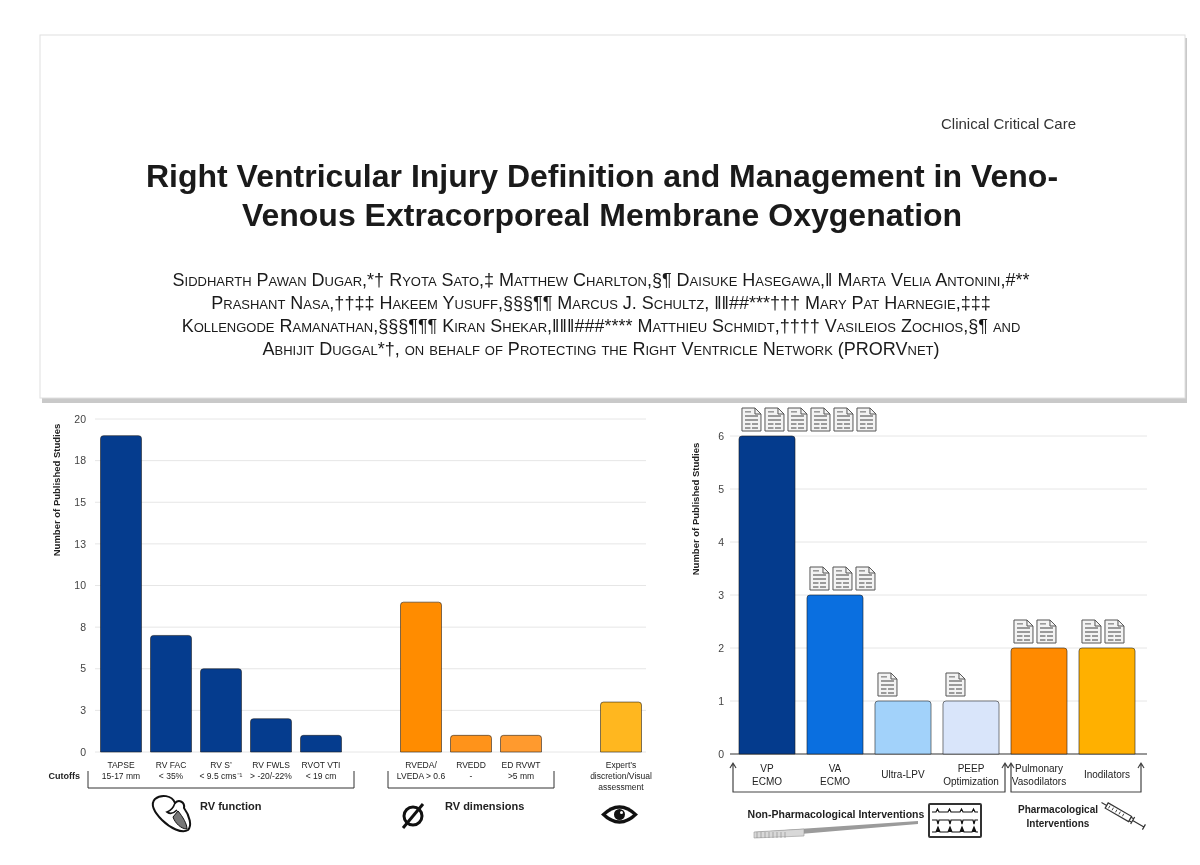 This screenshot has height=865, width=1200. What do you see at coordinates (1008, 123) in the screenshot?
I see `text: Clinical Critical Care` at bounding box center [1008, 123].